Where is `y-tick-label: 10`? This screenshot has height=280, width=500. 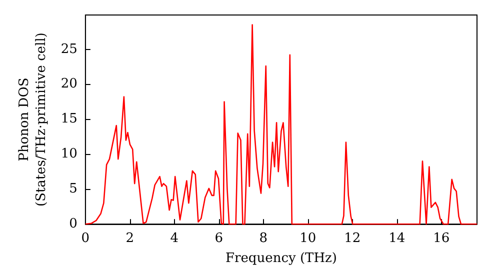 y-tick-label: 10 is located at coordinates (69, 154).